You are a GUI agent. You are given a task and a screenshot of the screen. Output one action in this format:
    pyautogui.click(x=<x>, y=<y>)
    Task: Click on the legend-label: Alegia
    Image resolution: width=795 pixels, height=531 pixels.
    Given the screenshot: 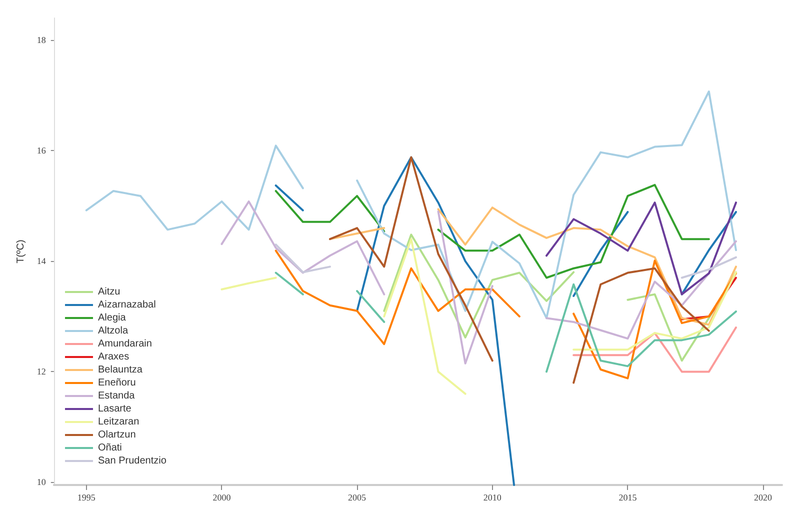 What is the action you would take?
    pyautogui.click(x=112, y=318)
    